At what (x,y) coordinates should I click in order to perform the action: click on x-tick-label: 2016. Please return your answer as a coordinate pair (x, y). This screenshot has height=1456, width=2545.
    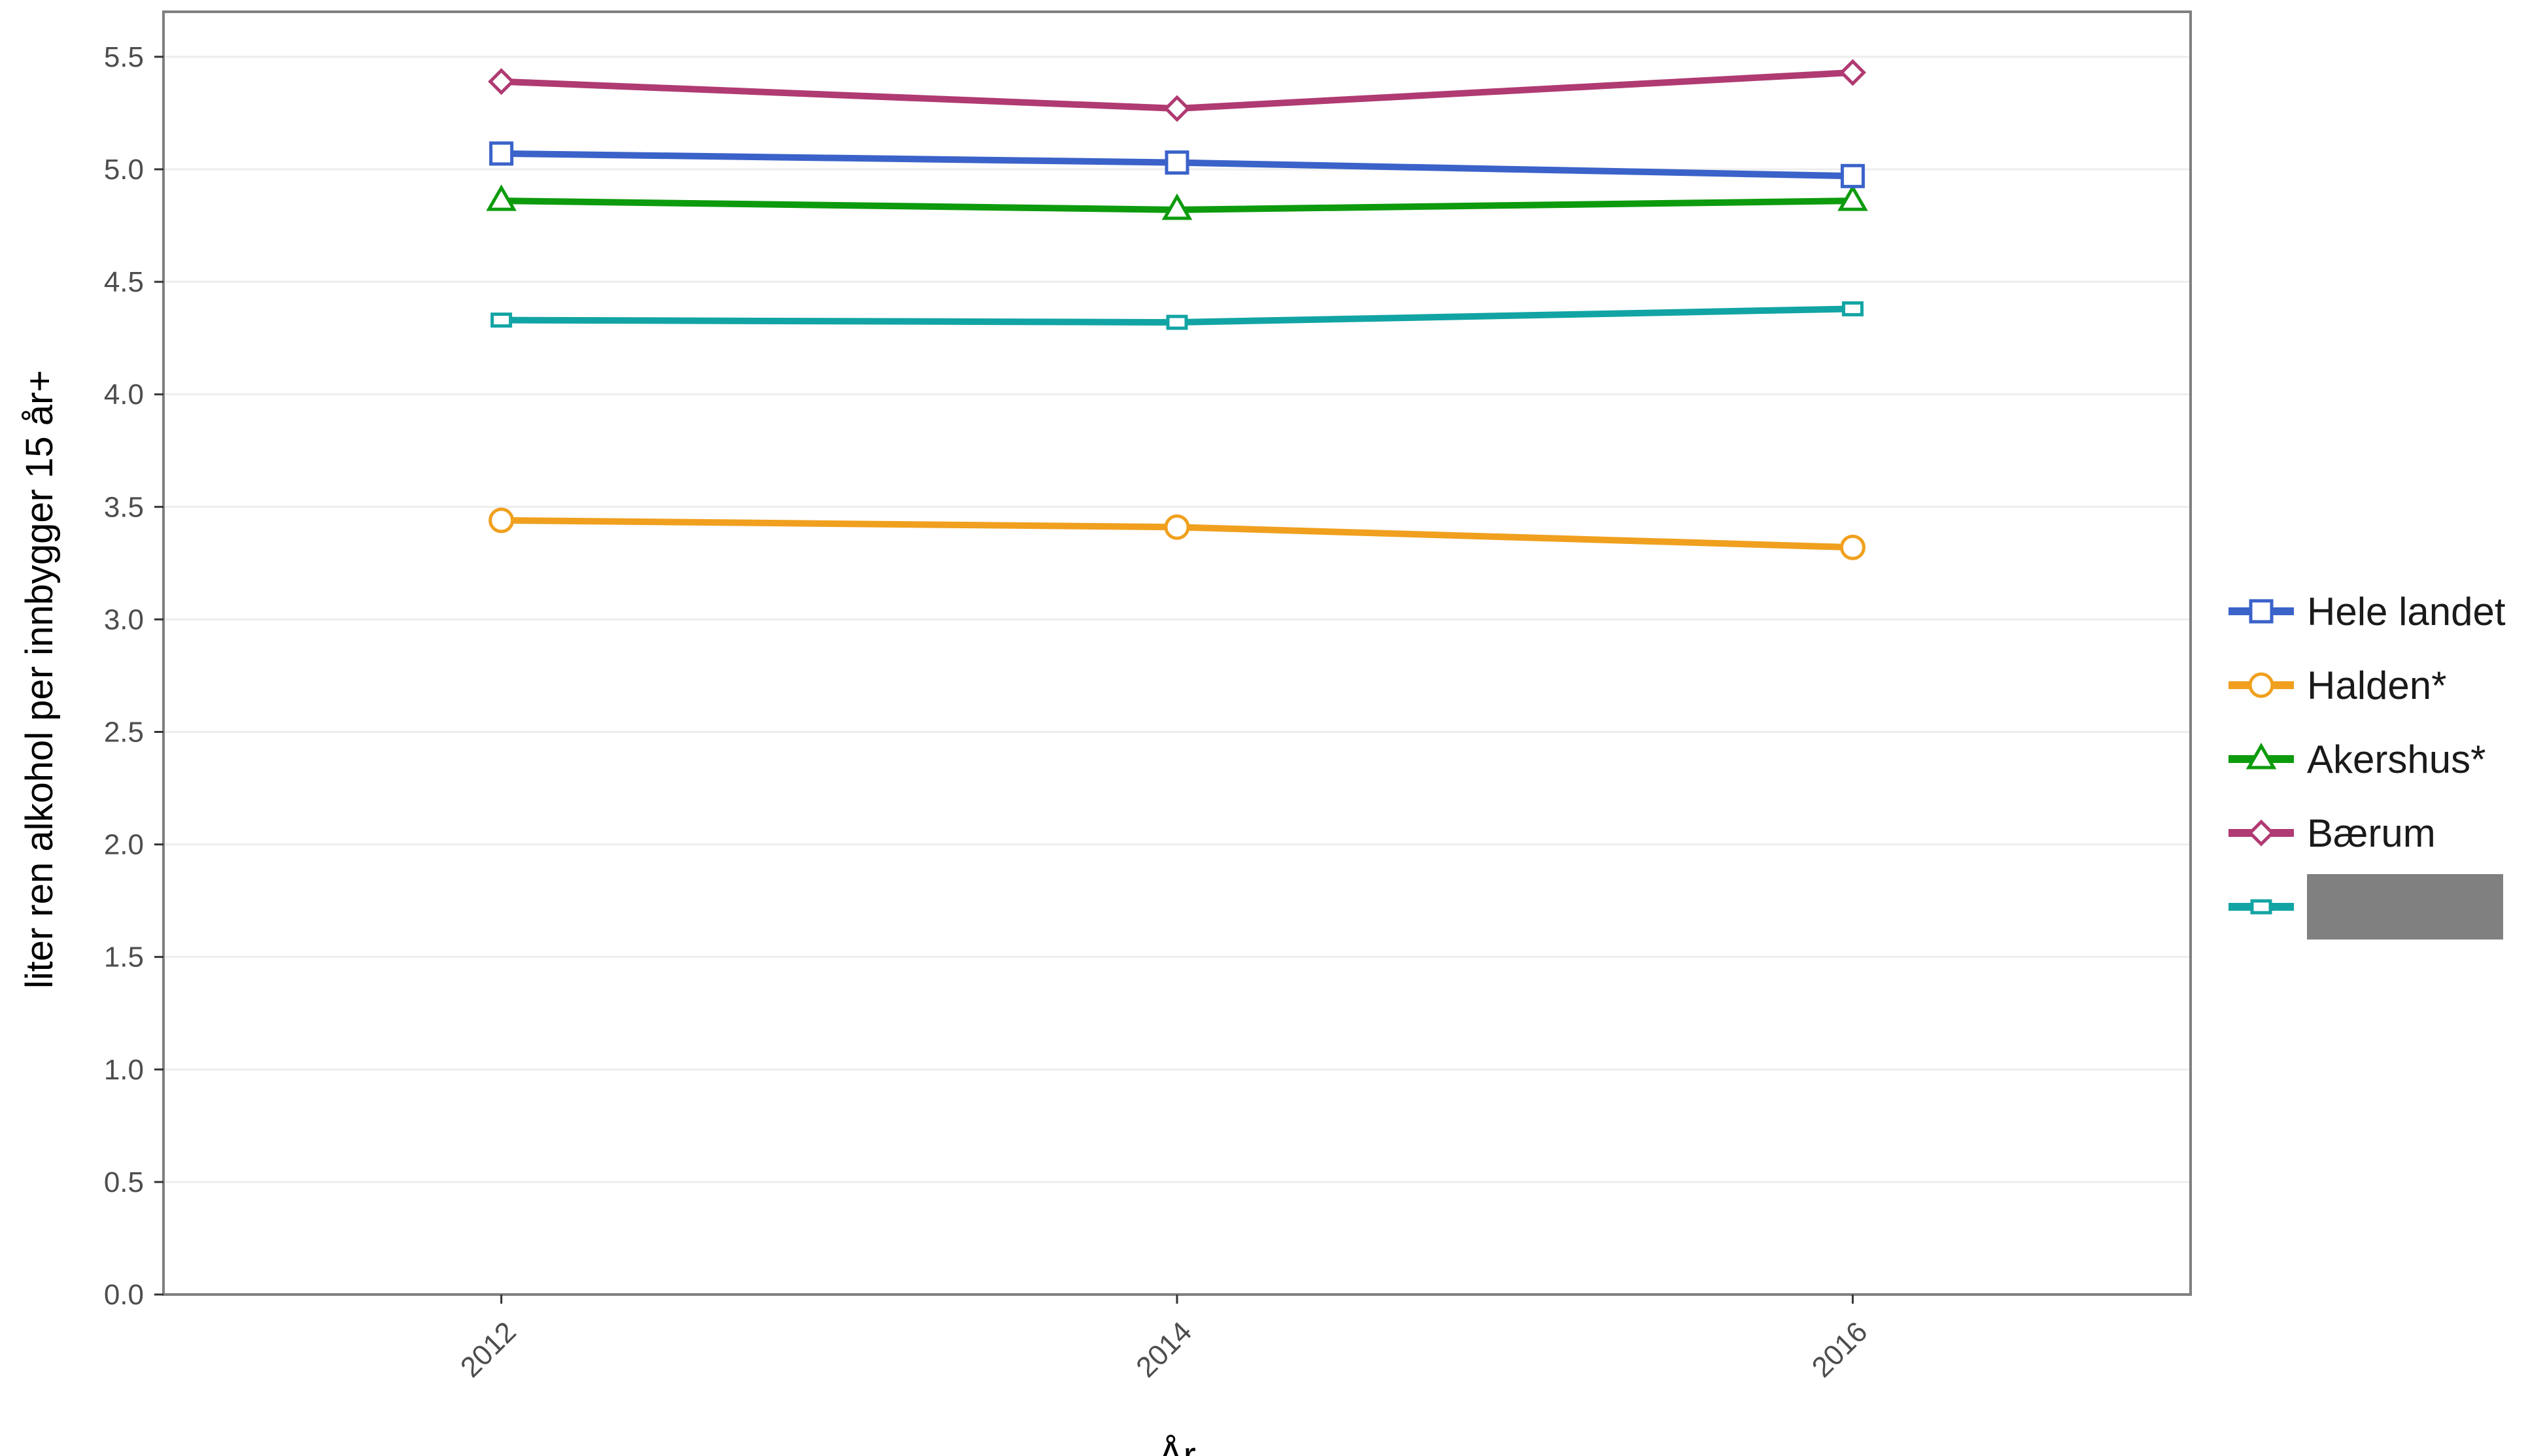
    Looking at the image, I should click on (1840, 1349).